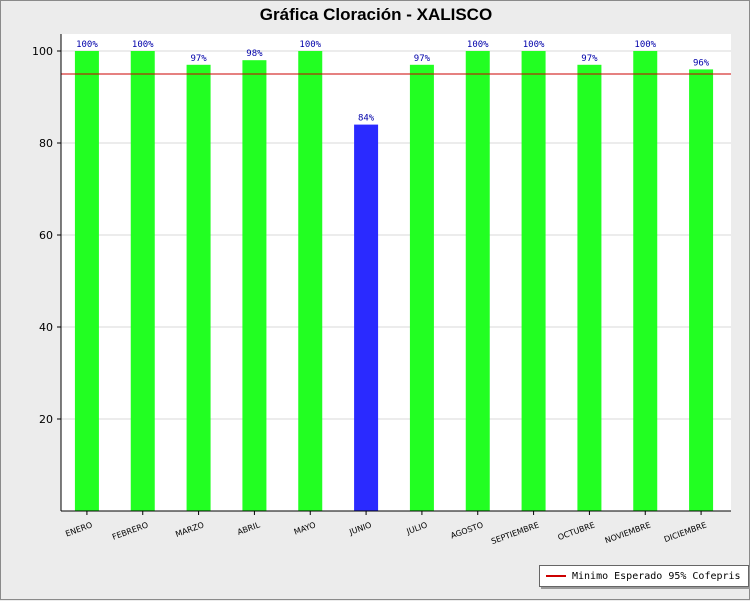  I want to click on x-tick-label: MARZO, so click(189, 529).